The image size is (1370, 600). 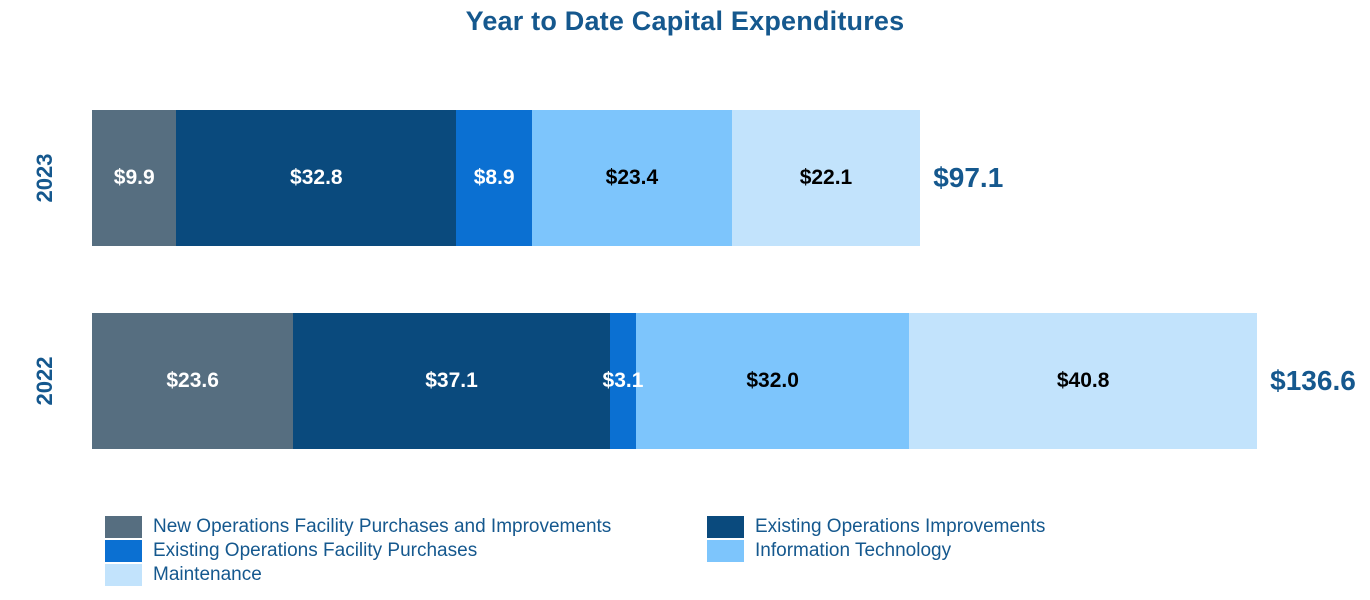 I want to click on segment-value-label: $37.1, so click(x=451, y=380).